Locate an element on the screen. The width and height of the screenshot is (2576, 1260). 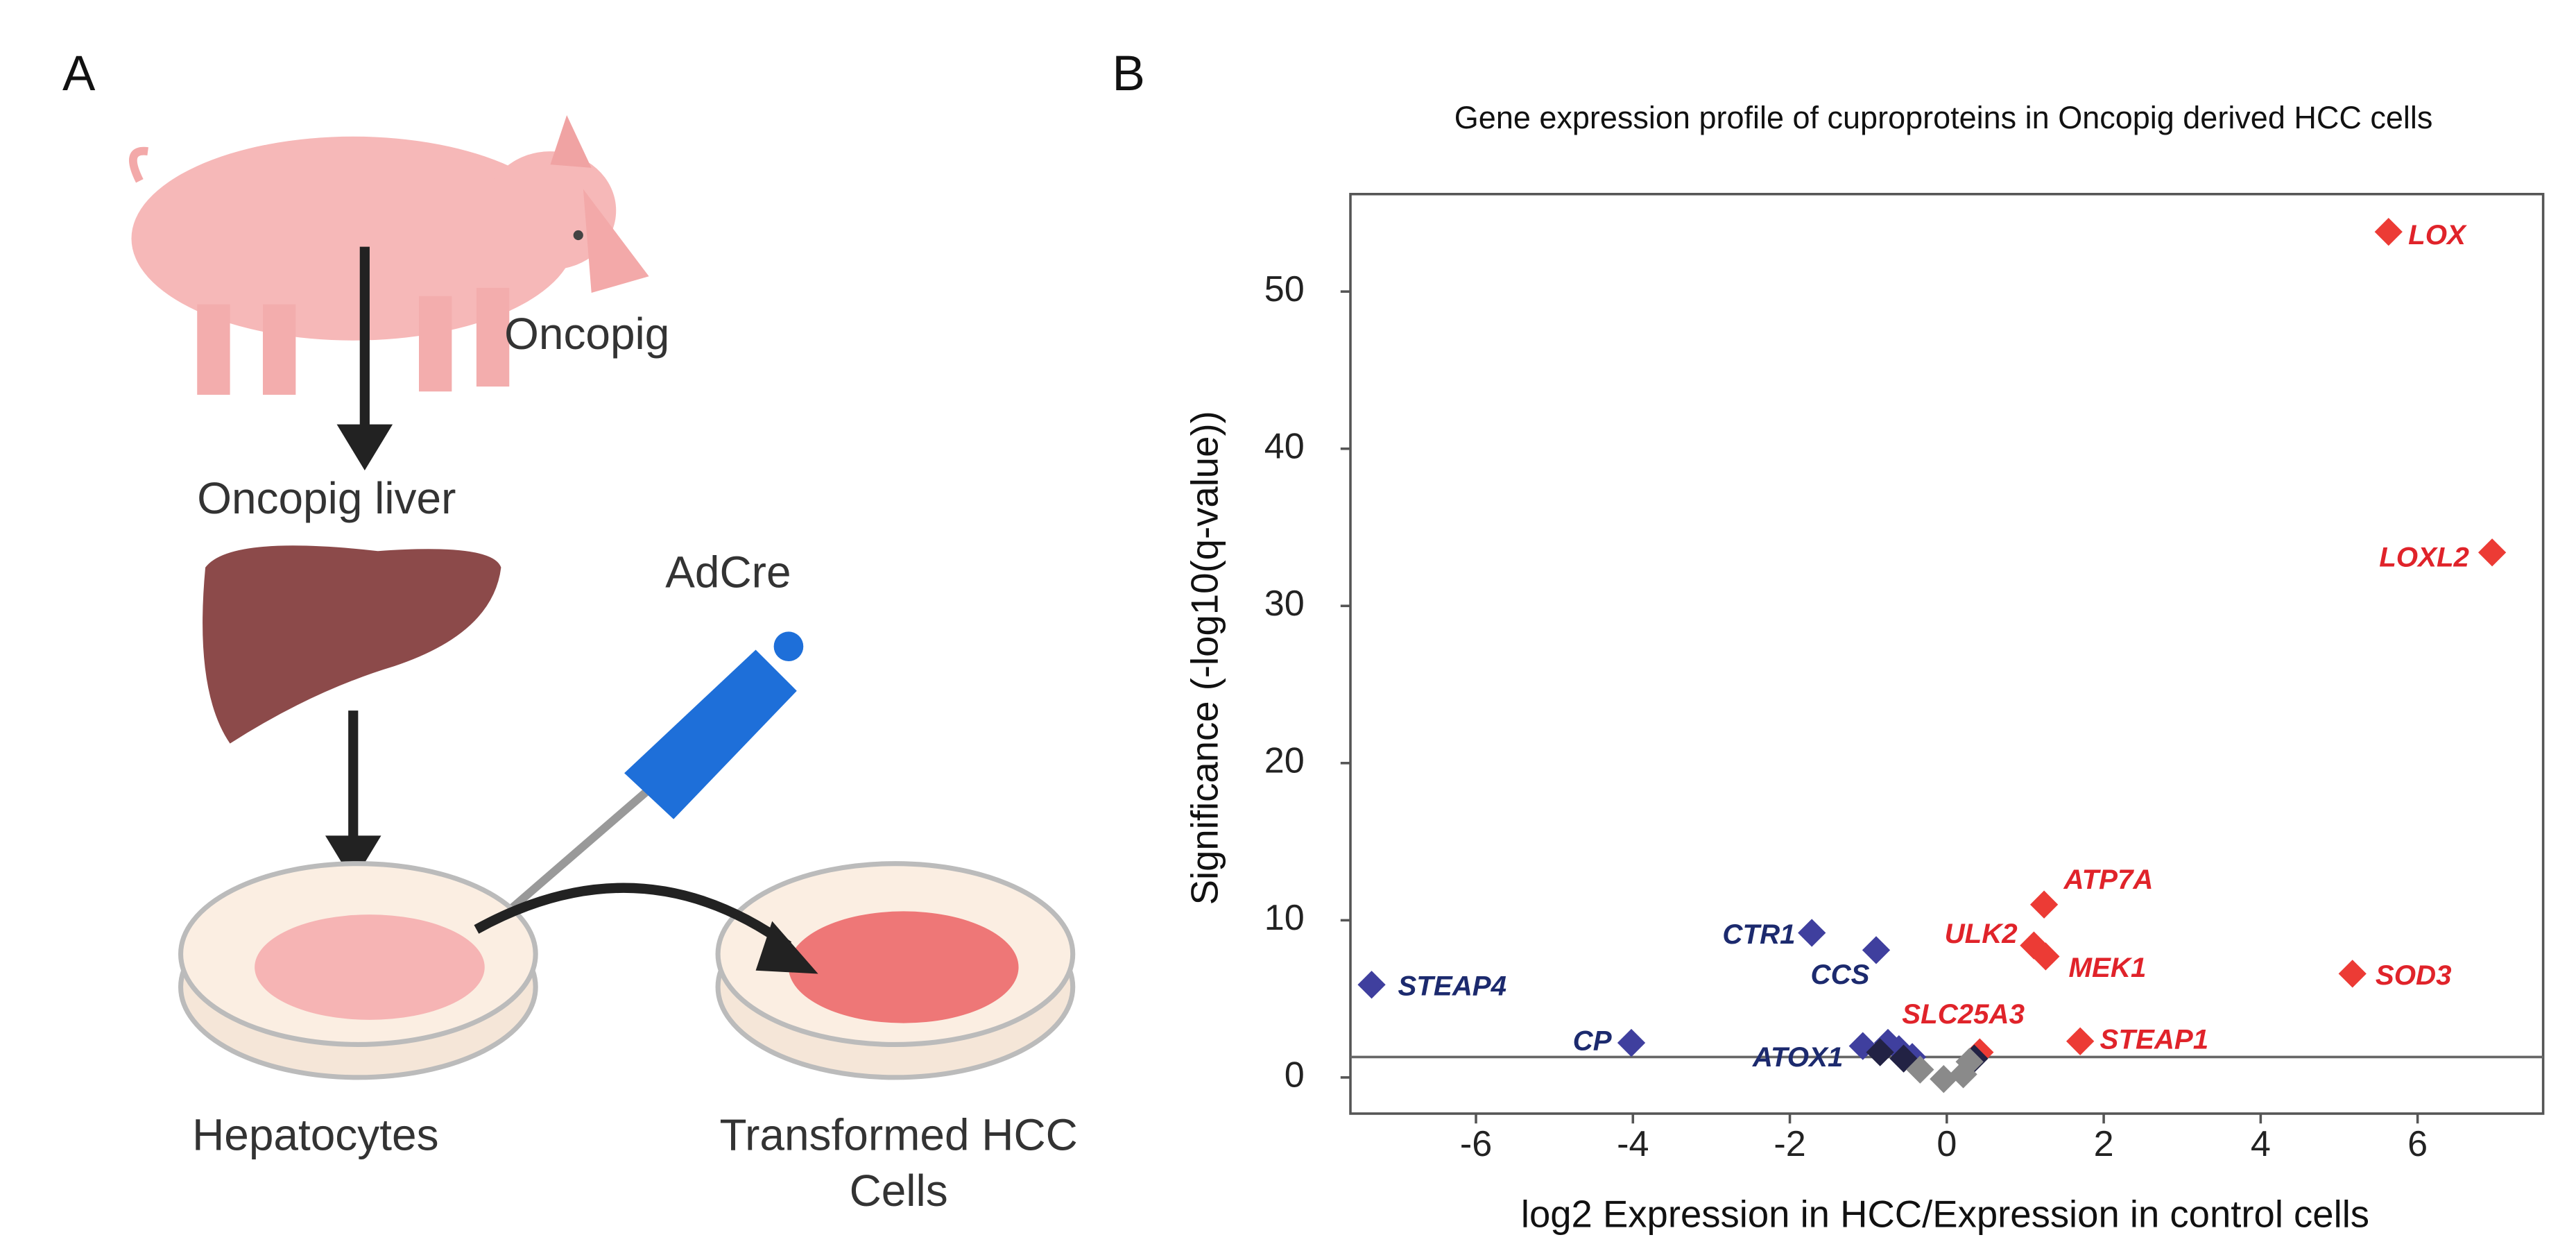
x-tick-label: 6 is located at coordinates (2417, 1144).